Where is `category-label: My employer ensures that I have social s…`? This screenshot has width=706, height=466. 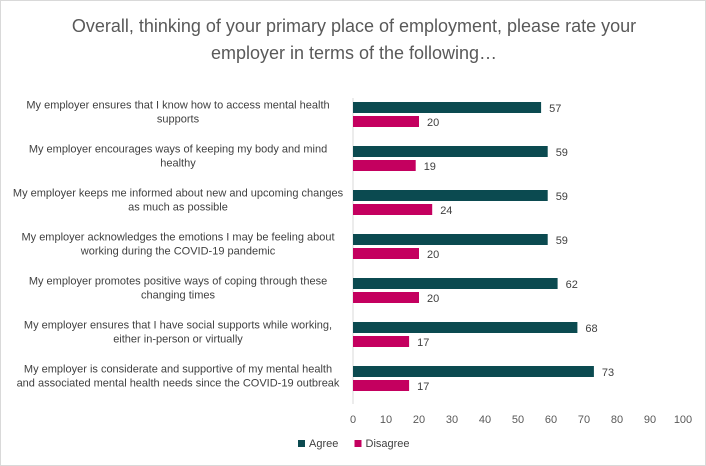 category-label: My employer ensures that I have social s… is located at coordinates (178, 333).